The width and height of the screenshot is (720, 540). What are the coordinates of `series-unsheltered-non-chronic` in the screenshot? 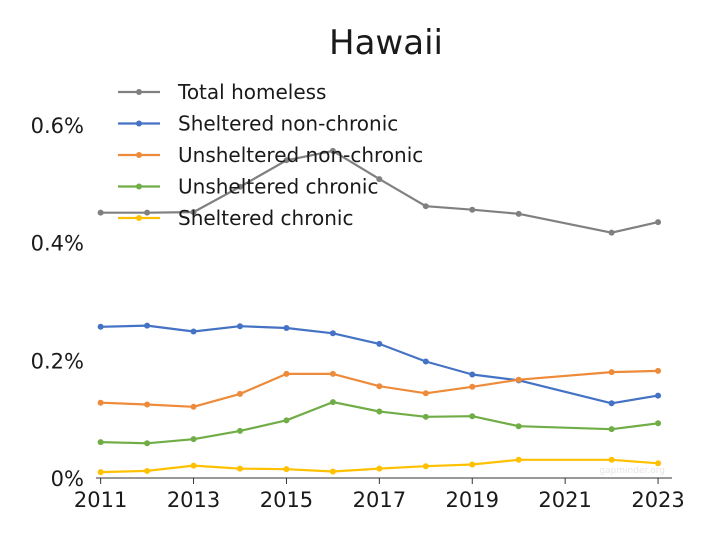 It's located at (379, 388).